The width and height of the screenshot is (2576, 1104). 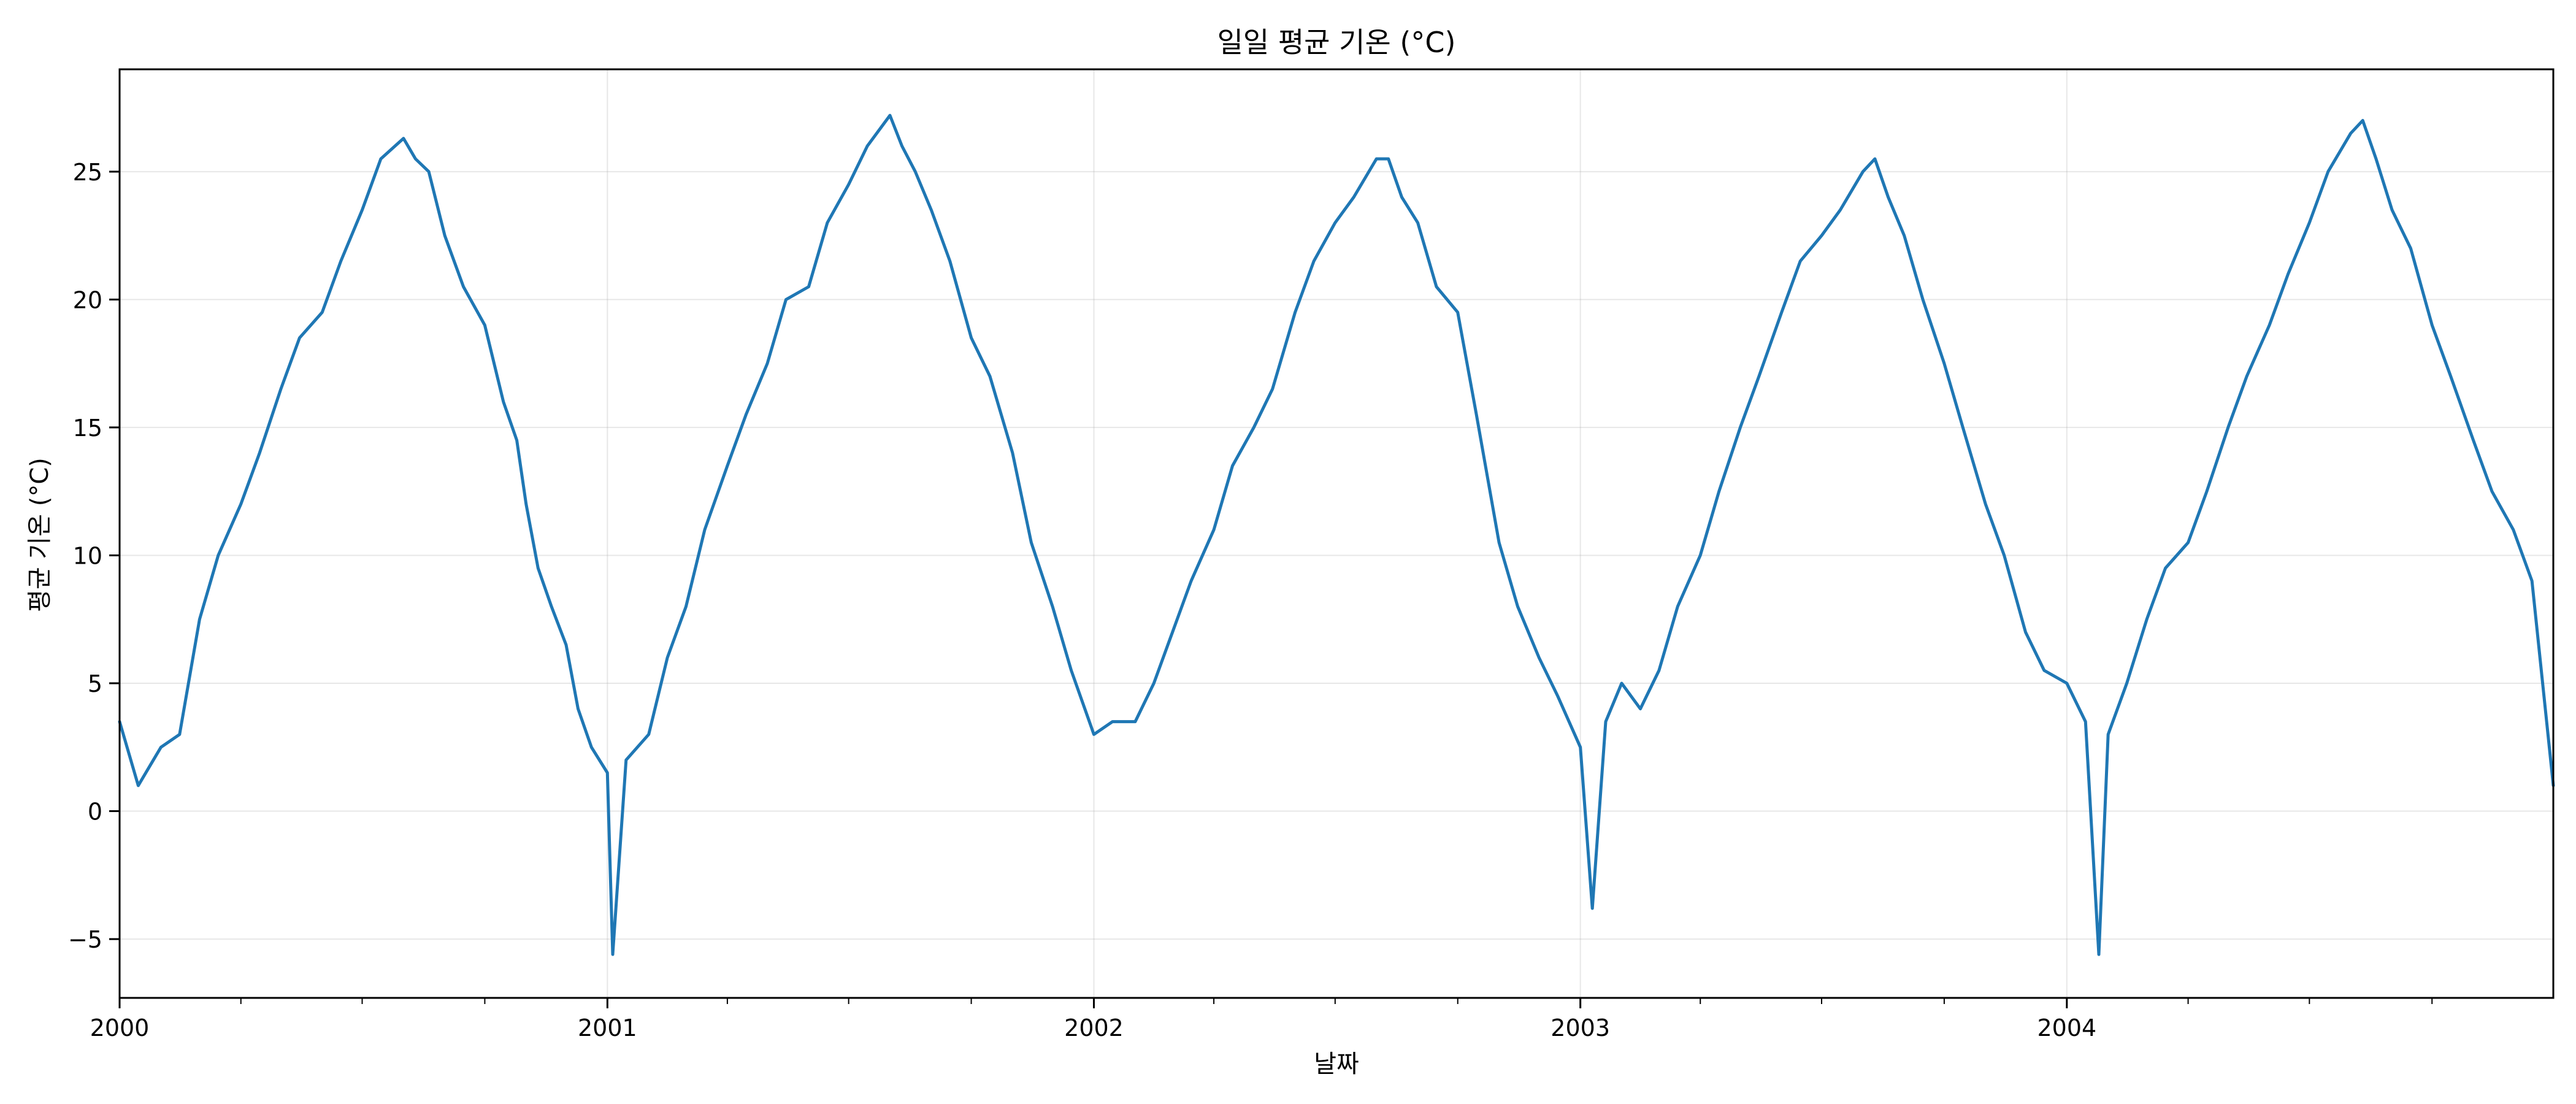 I want to click on y-tick-label: 5, so click(x=95, y=683).